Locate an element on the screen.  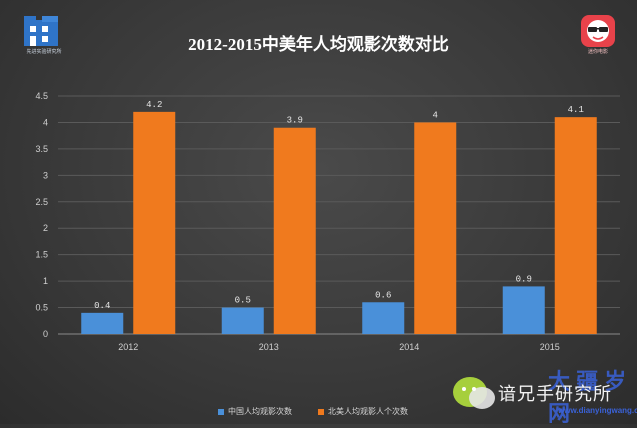
face-with-glasses-icon is located at coordinates (598, 31).